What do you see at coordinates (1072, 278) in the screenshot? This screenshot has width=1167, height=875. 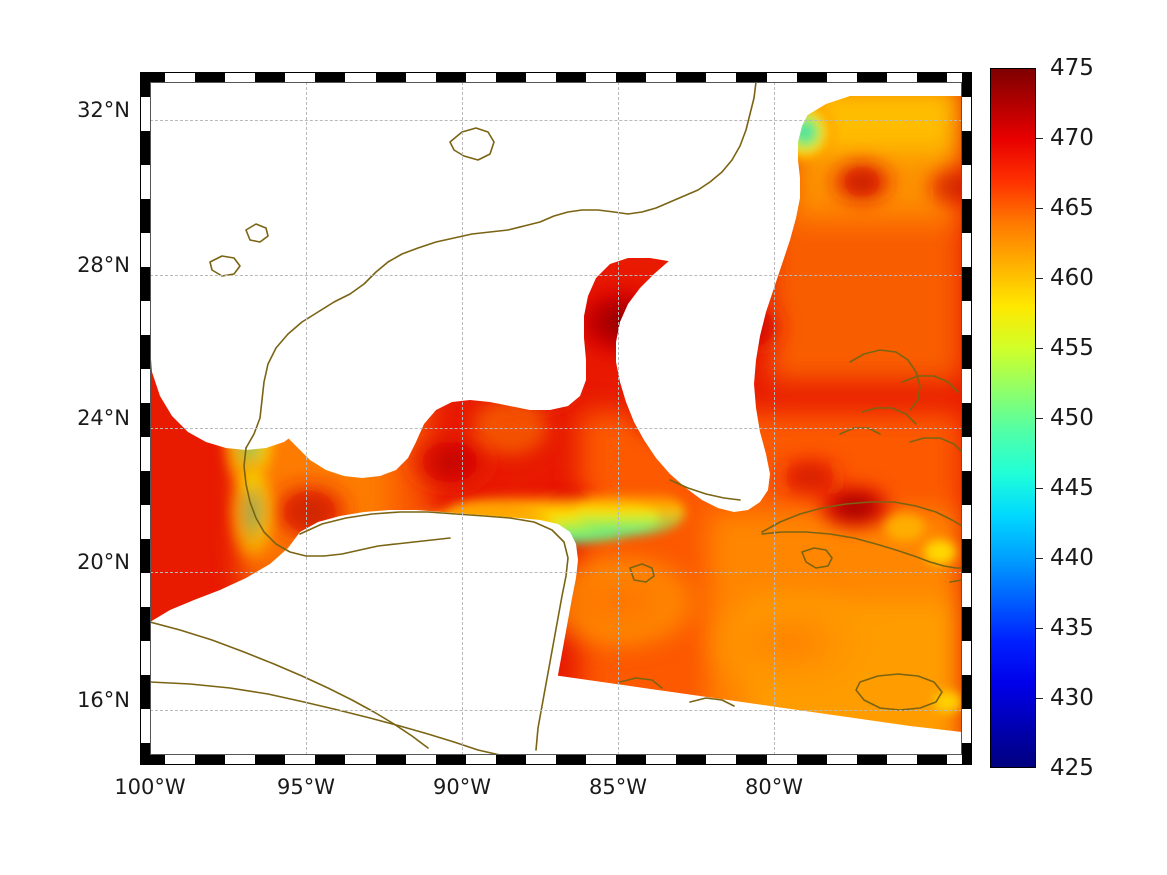 I see `colorbar-label-460: 460` at bounding box center [1072, 278].